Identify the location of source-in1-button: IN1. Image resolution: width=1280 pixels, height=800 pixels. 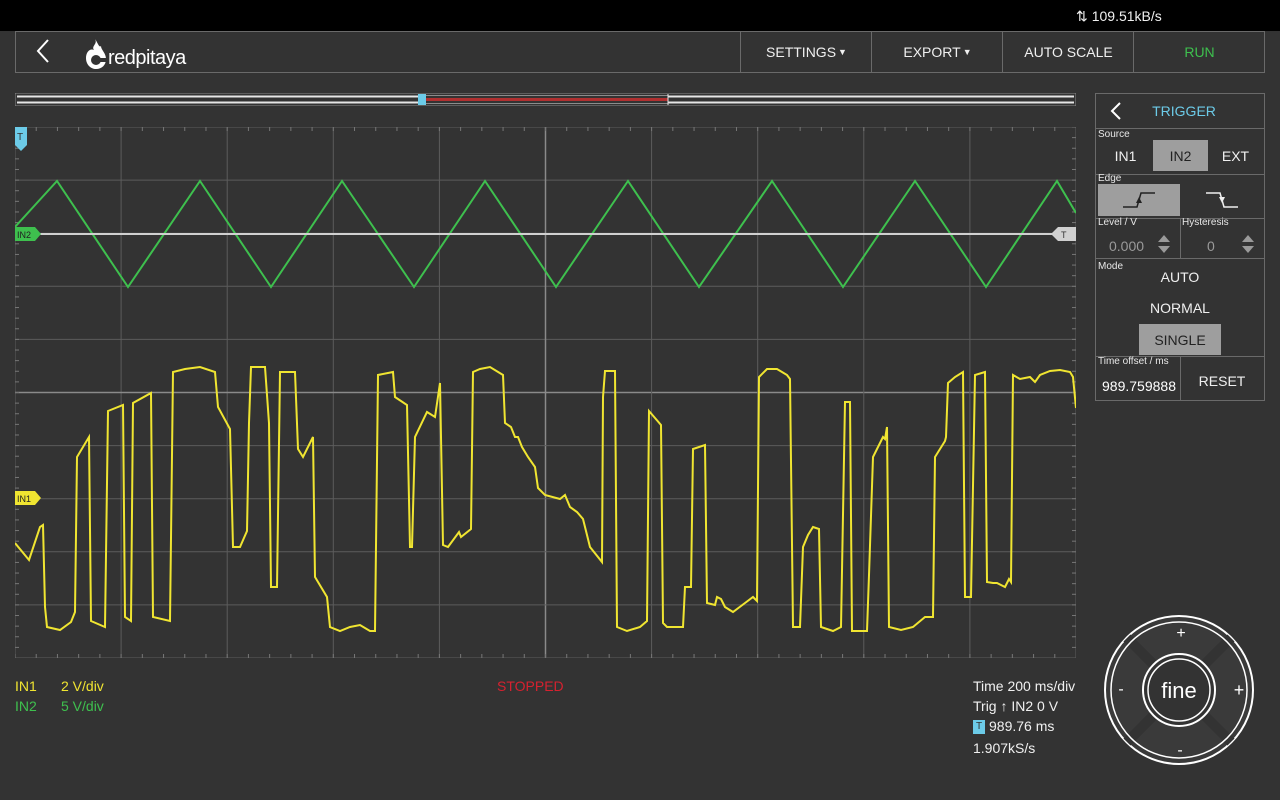
(1125, 155).